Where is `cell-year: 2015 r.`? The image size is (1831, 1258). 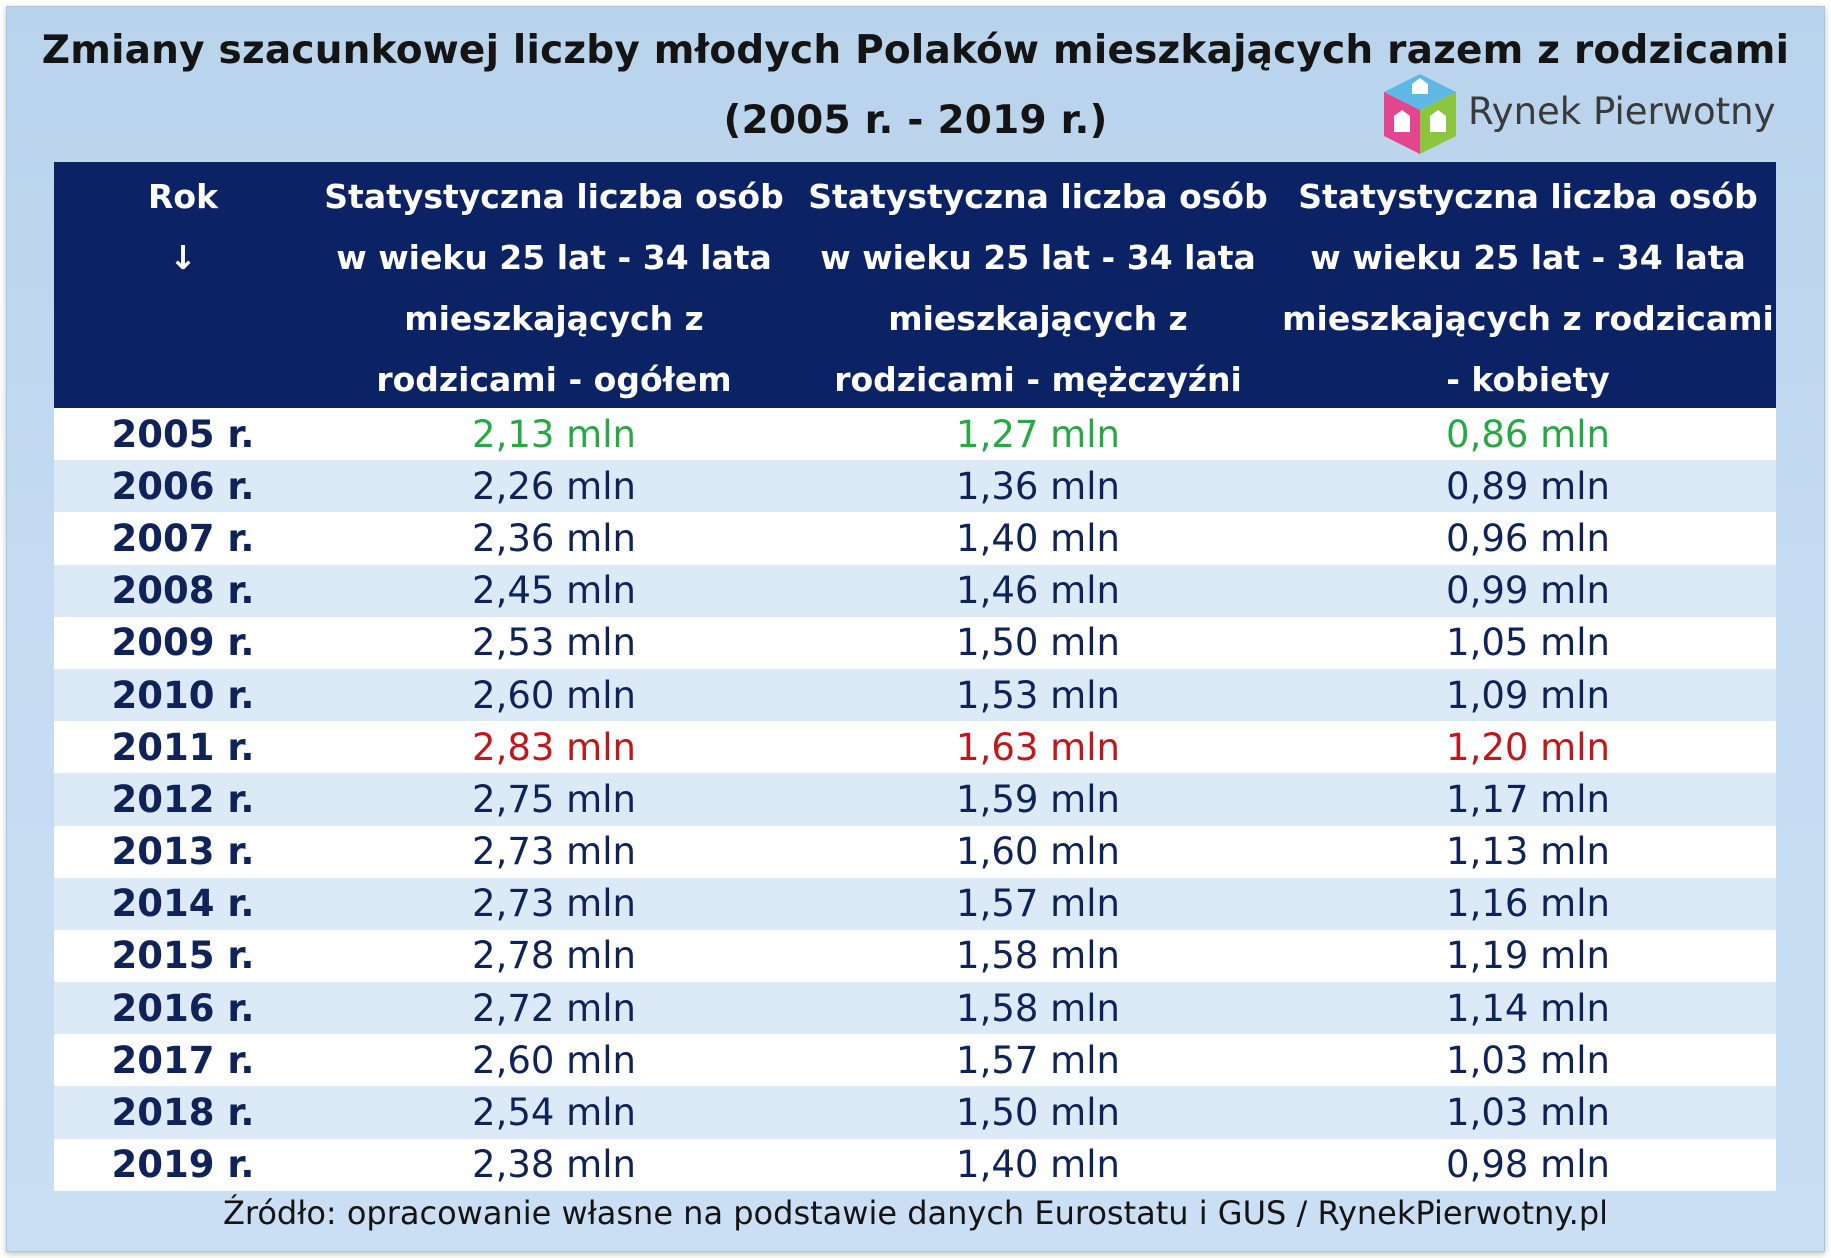 cell-year: 2015 r. is located at coordinates (183, 956).